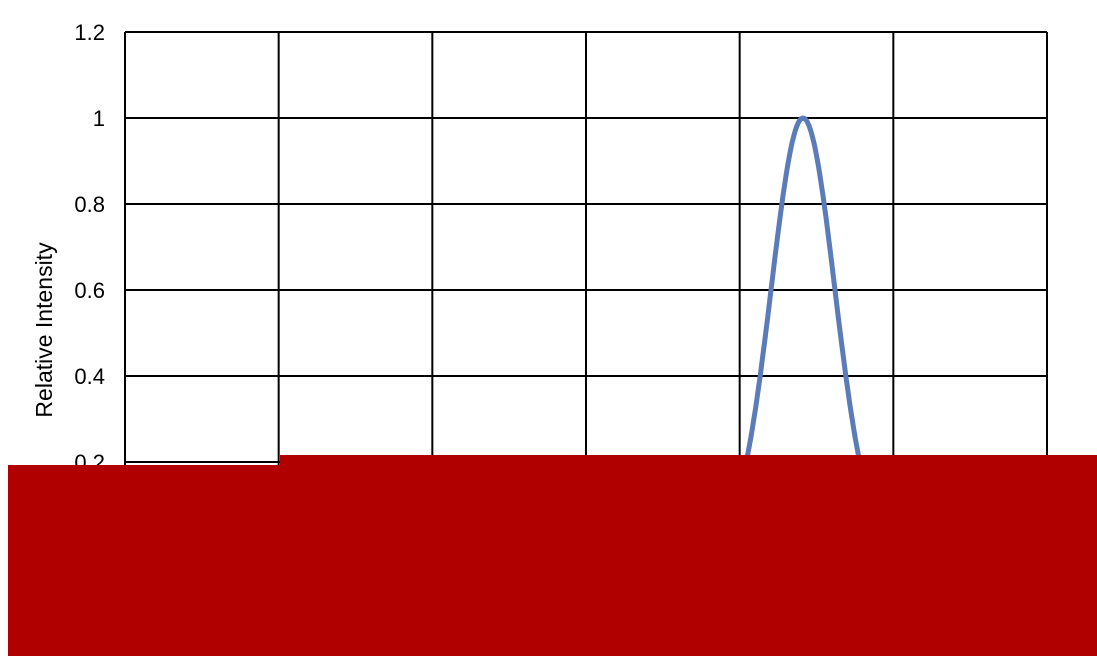 The height and width of the screenshot is (656, 1097). What do you see at coordinates (89, 204) in the screenshot?
I see `y-tick-label: 0.8` at bounding box center [89, 204].